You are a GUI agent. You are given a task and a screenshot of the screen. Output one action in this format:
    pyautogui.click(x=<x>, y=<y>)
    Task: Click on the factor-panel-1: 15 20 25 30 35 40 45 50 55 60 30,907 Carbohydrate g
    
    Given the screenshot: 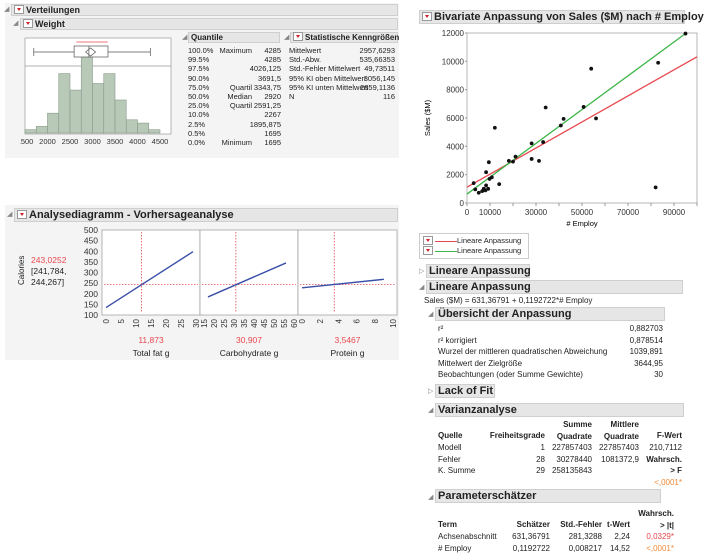 What is the action you would take?
    pyautogui.click(x=249, y=293)
    